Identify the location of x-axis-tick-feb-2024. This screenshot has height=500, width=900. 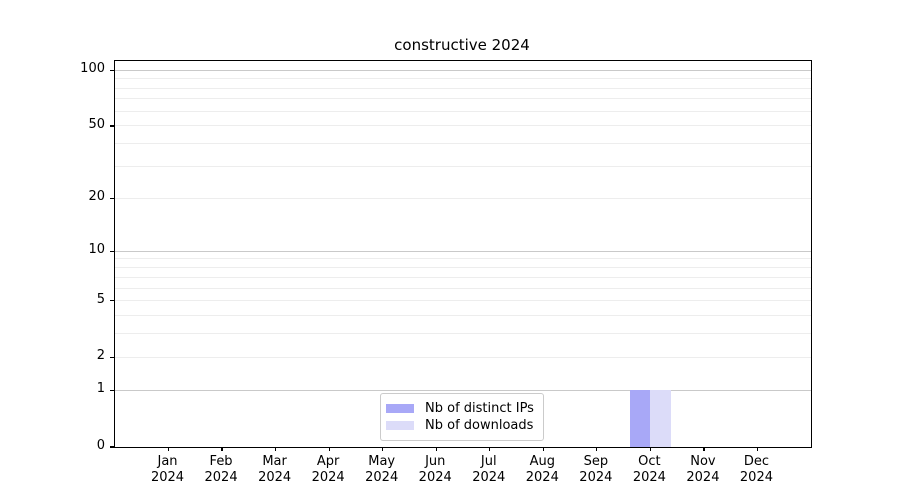
(222, 449).